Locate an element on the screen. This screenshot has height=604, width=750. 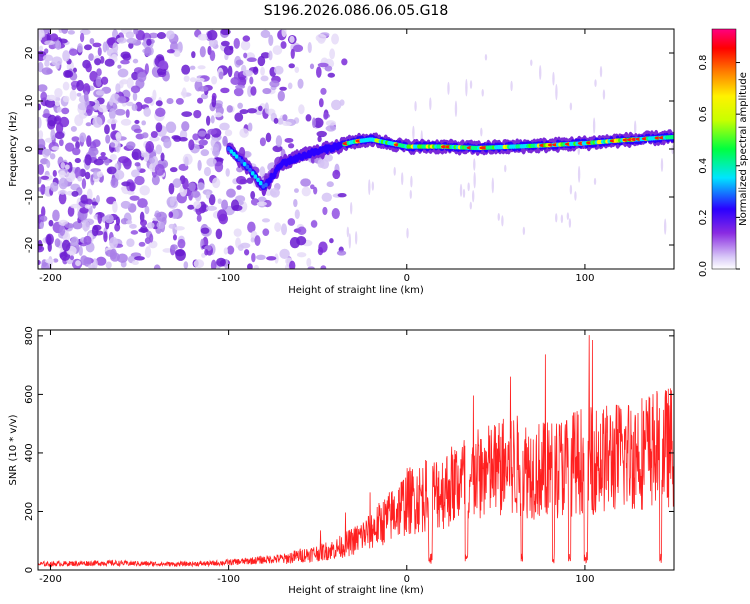
spectrogram-xtick-label: 100 is located at coordinates (584, 278).